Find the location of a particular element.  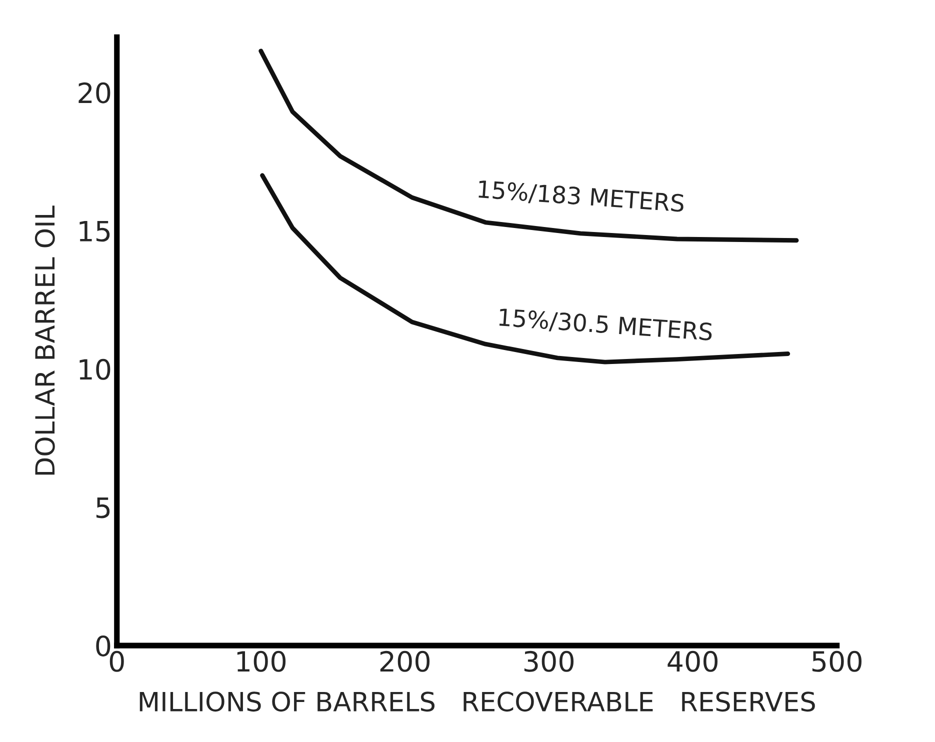

x-tick-label: 500 is located at coordinates (837, 661).